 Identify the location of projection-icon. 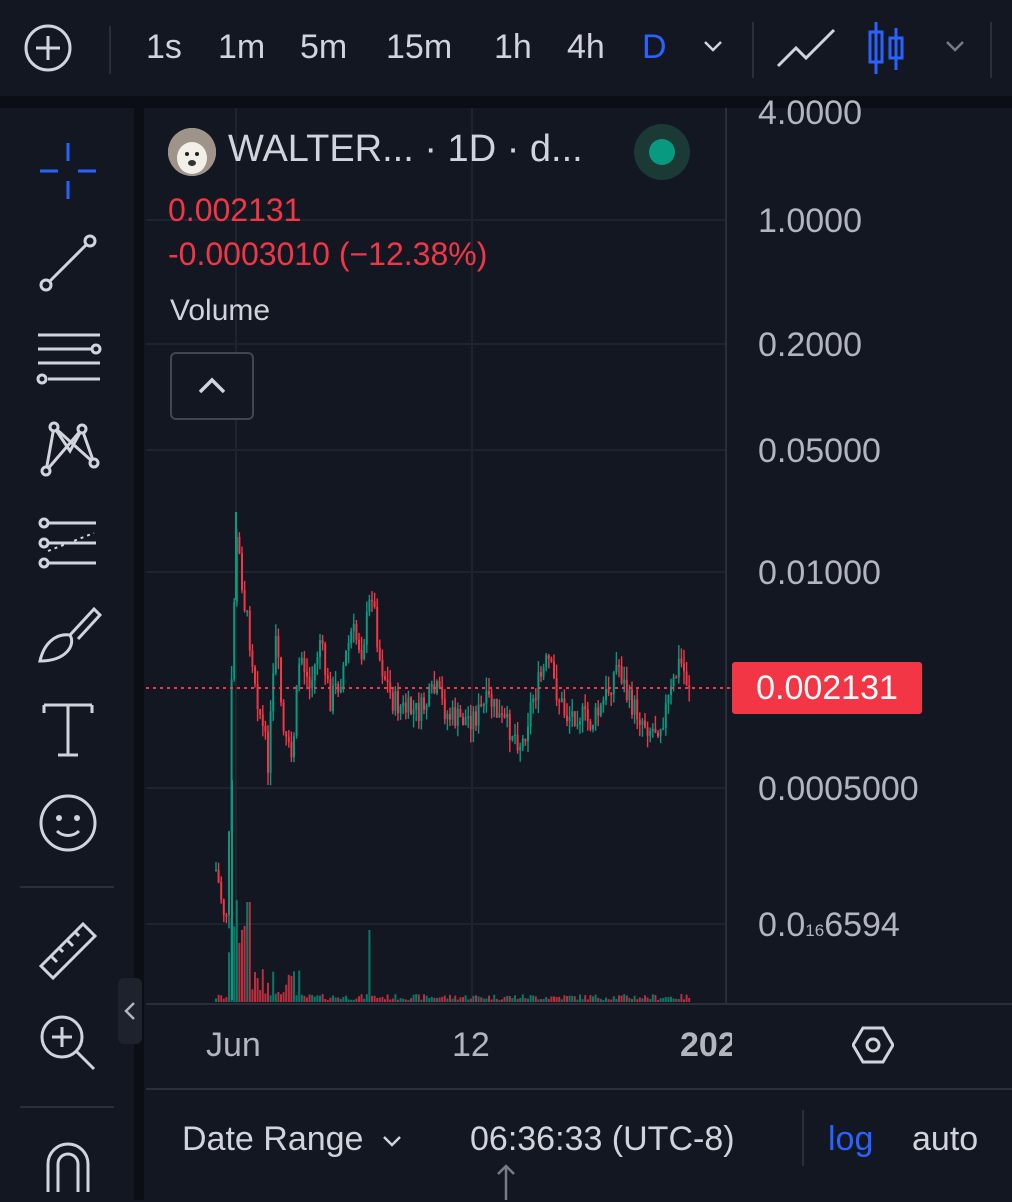
(67, 543).